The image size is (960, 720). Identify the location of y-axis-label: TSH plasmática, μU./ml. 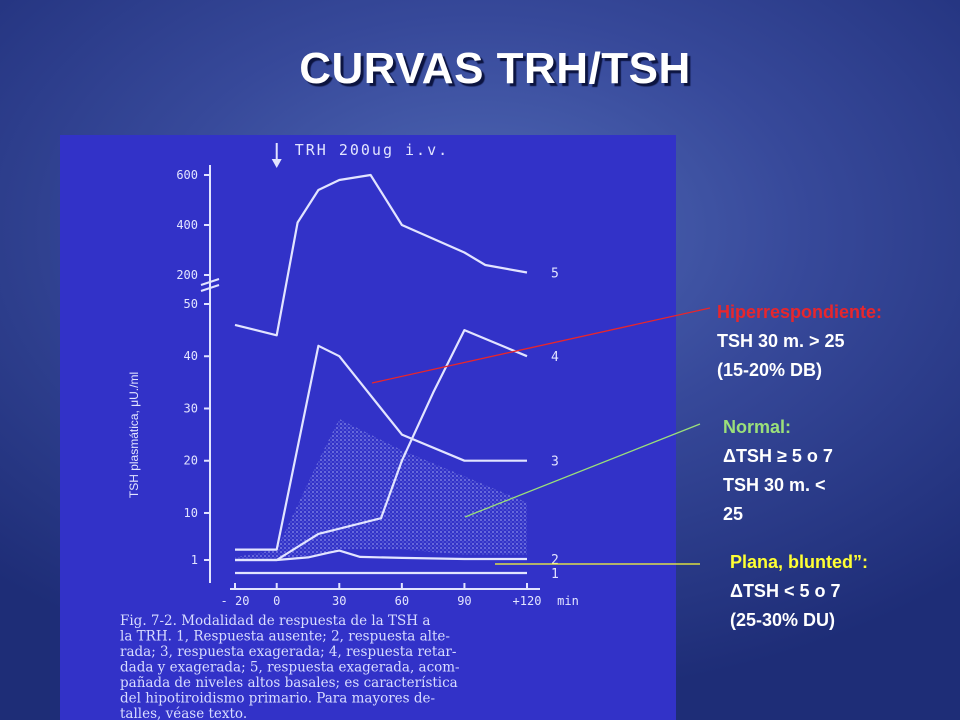
(134, 435).